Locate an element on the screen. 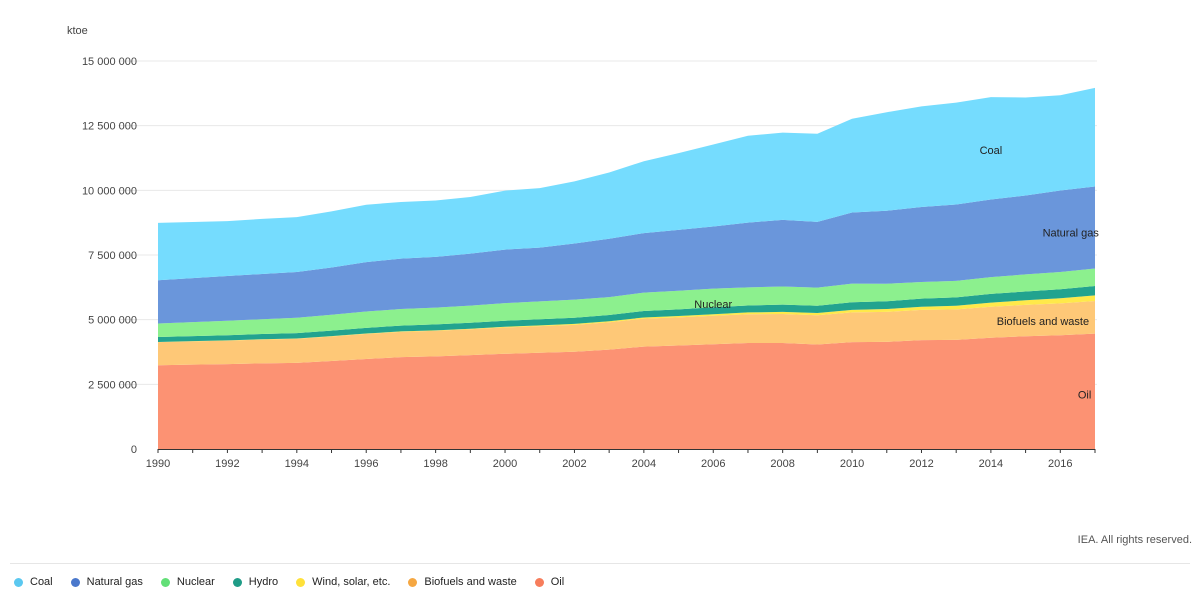 The height and width of the screenshot is (598, 1200). legend-label: Oil is located at coordinates (557, 582).